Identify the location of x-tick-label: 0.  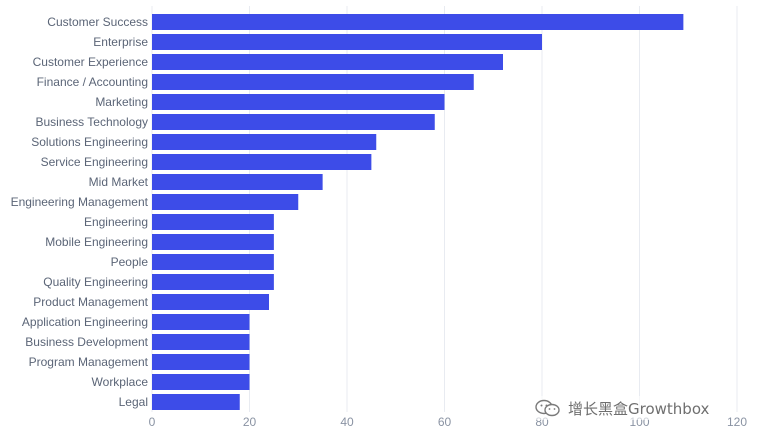
(152, 422).